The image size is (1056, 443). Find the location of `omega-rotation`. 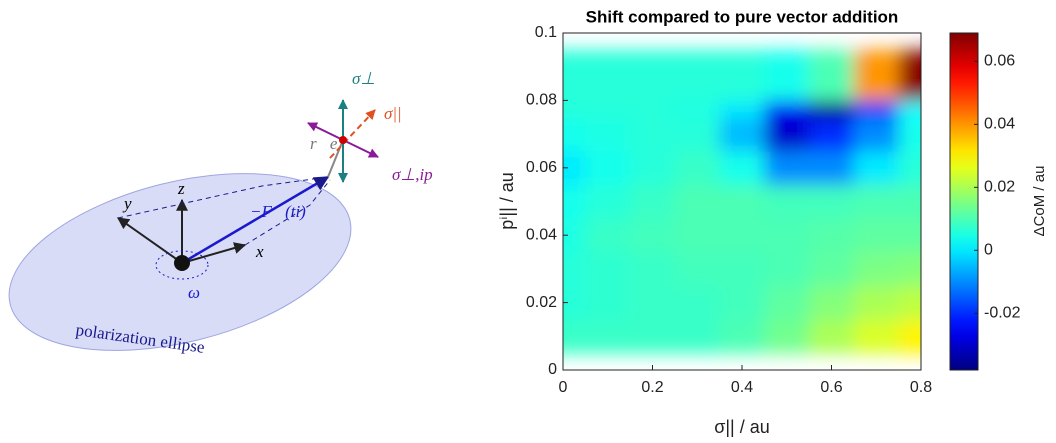

omega-rotation is located at coordinates (182, 265).